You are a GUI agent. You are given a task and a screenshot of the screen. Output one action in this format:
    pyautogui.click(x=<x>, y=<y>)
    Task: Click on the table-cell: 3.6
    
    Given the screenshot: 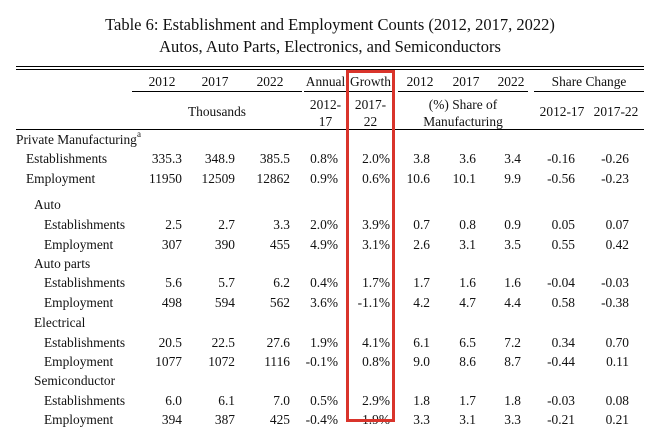 What is the action you would take?
    pyautogui.click(x=467, y=158)
    